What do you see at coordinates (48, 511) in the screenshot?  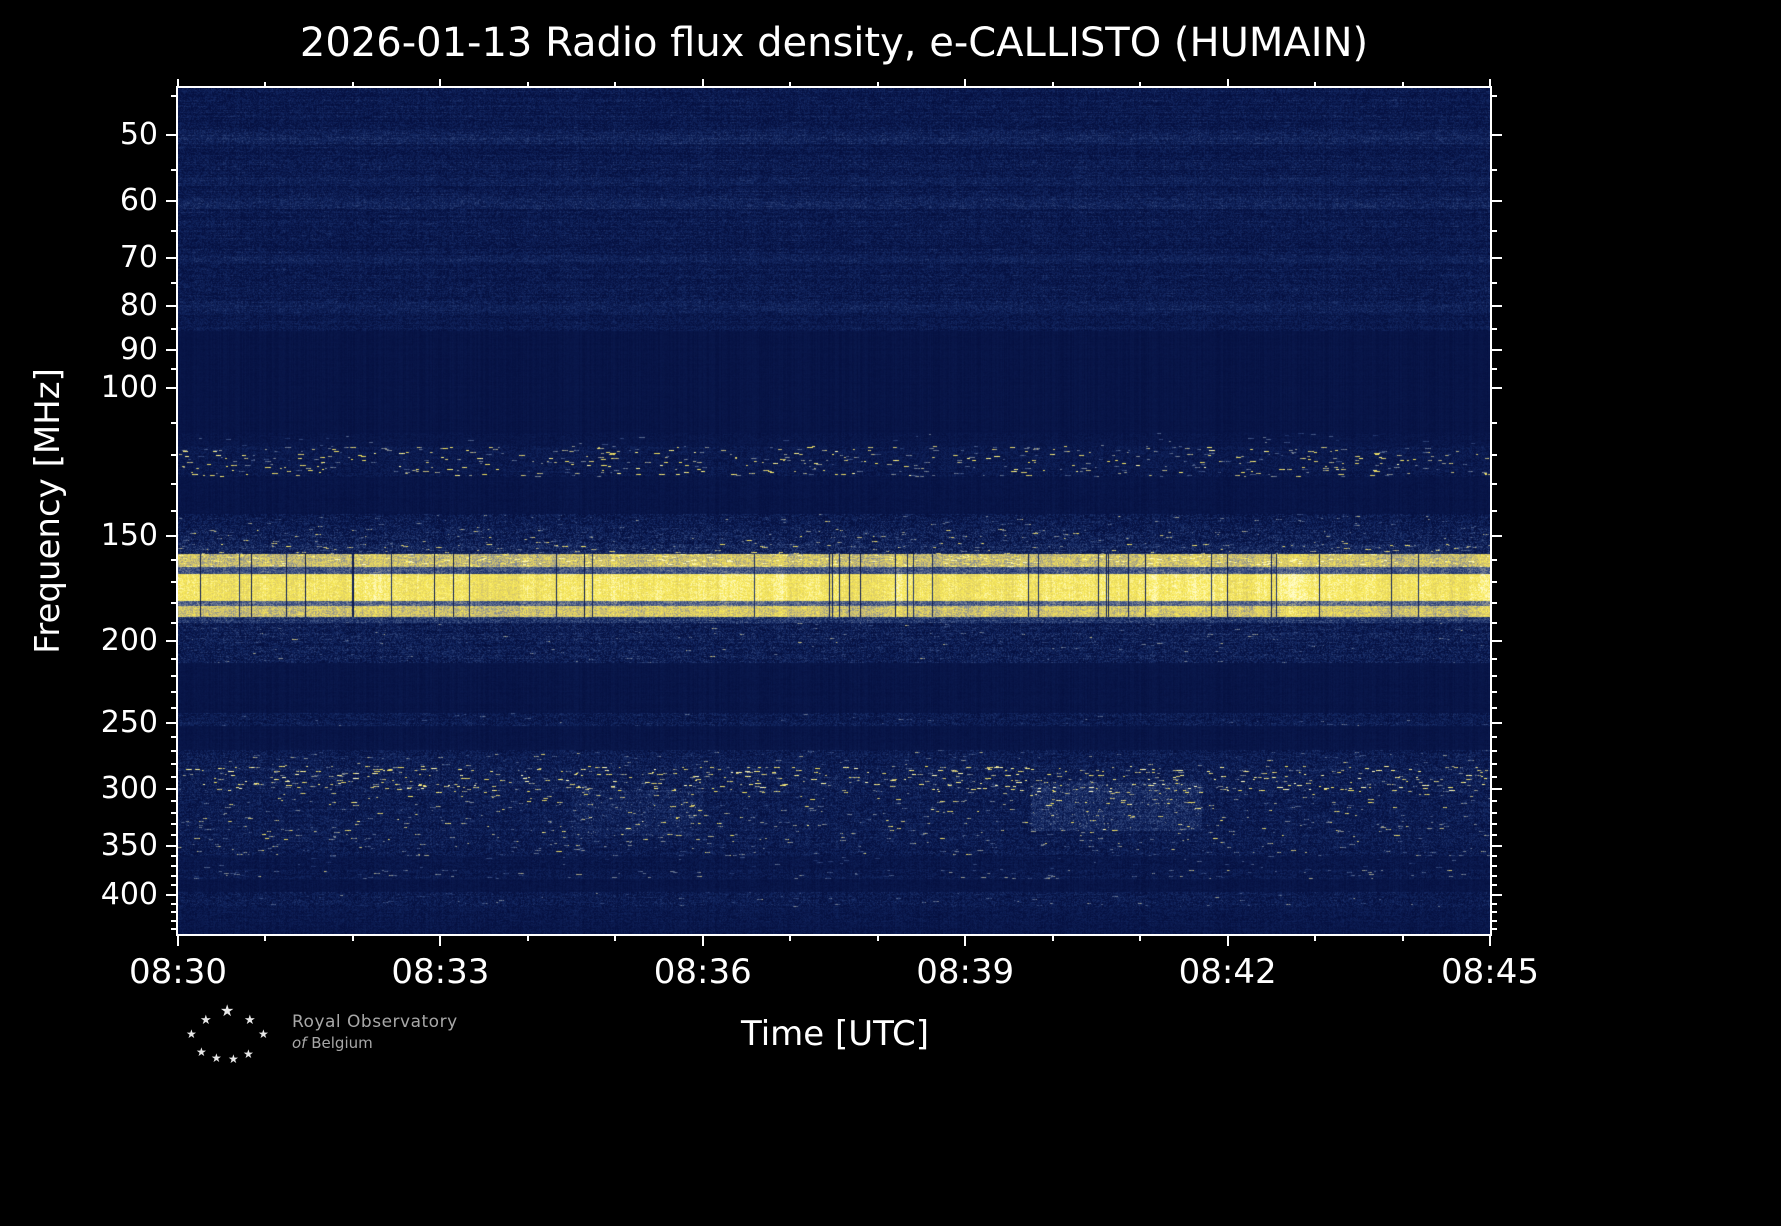 I see `y-axis-title: Frequency [MHz]` at bounding box center [48, 511].